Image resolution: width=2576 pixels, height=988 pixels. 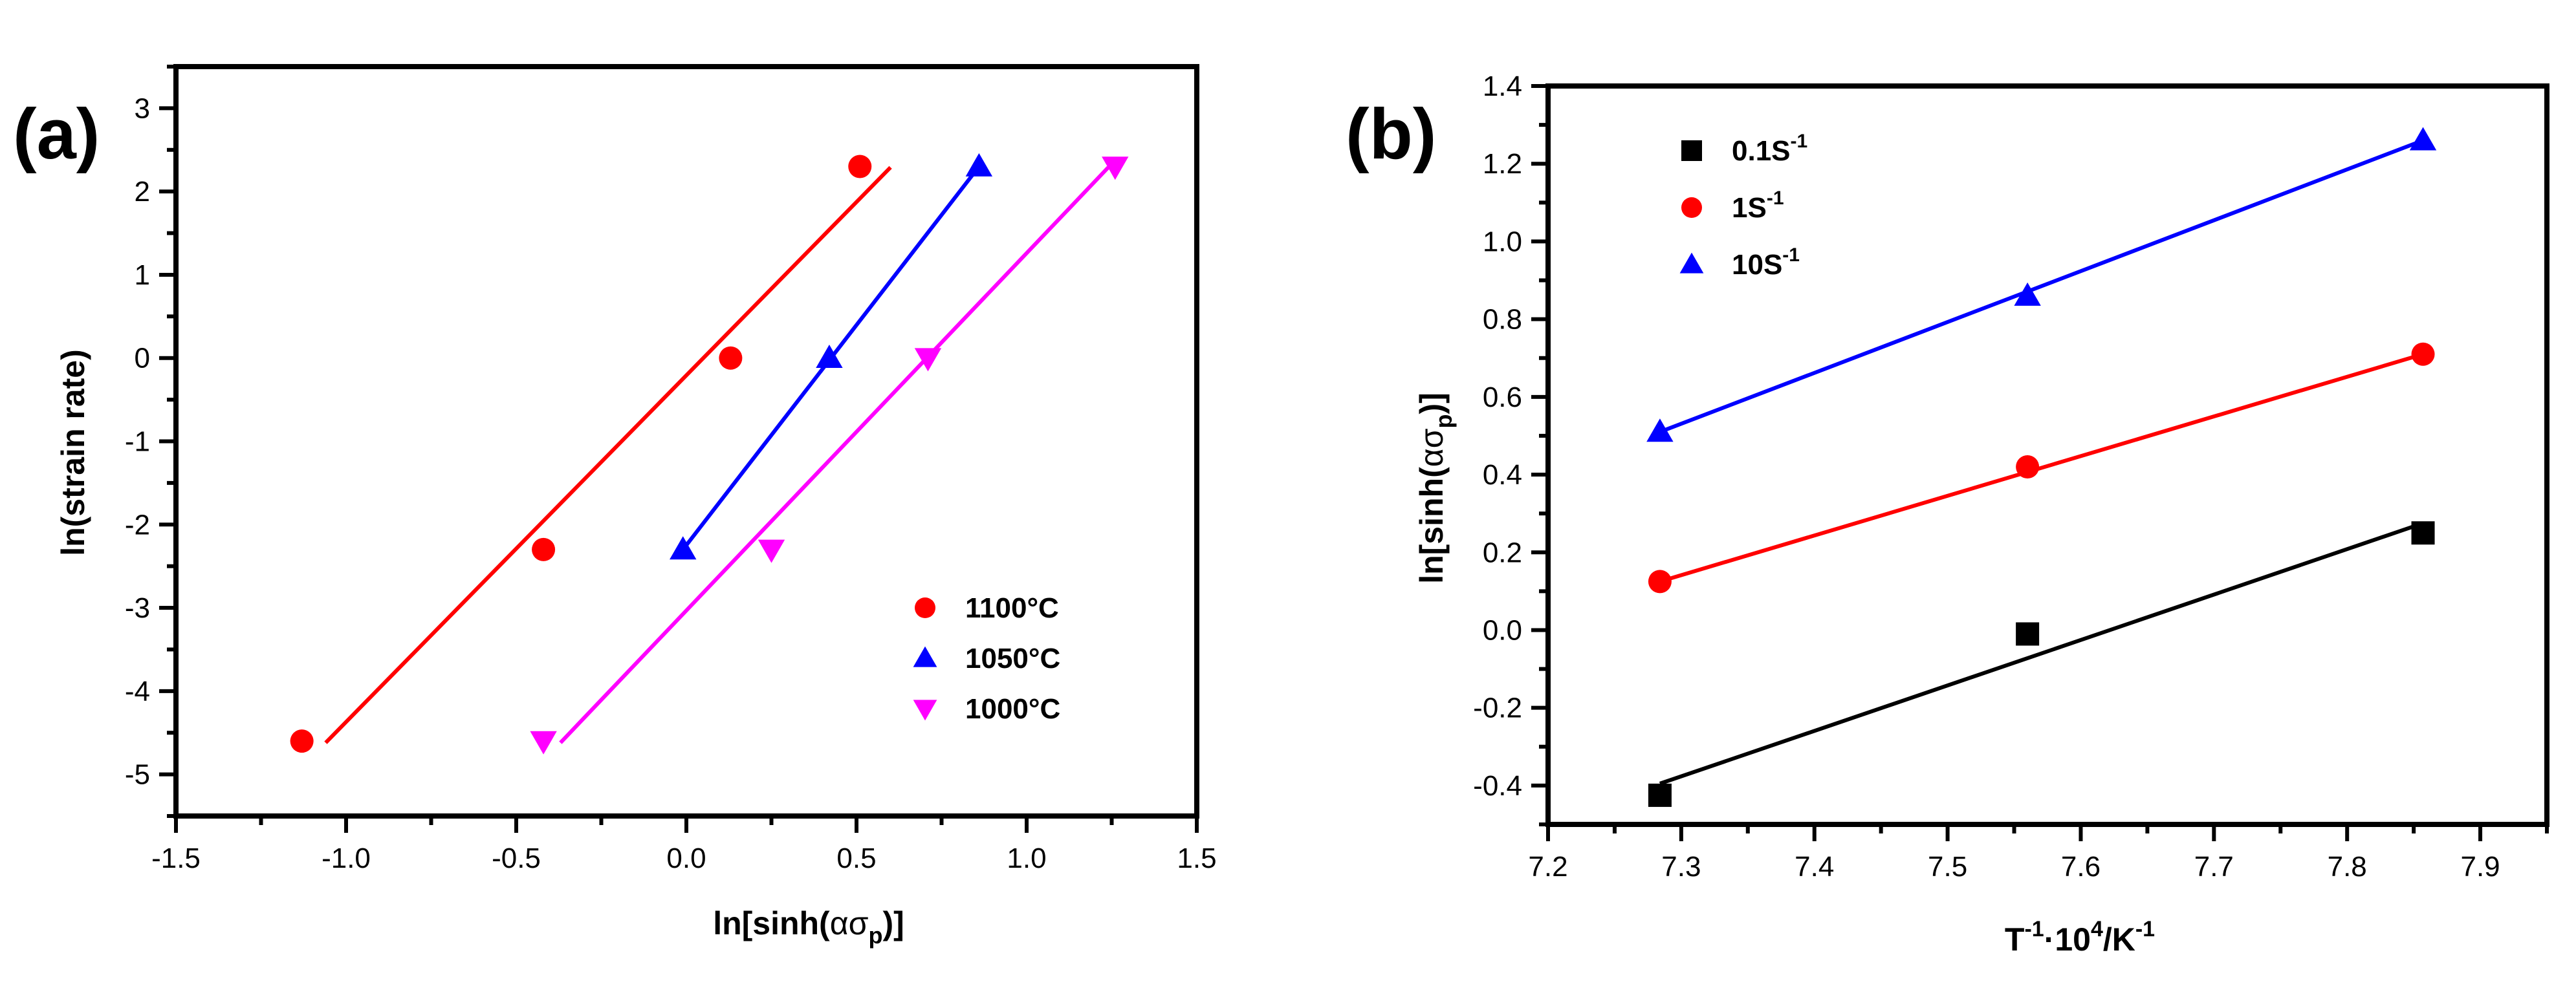 I want to click on panel-a-ytick-label: -3, so click(x=137, y=608).